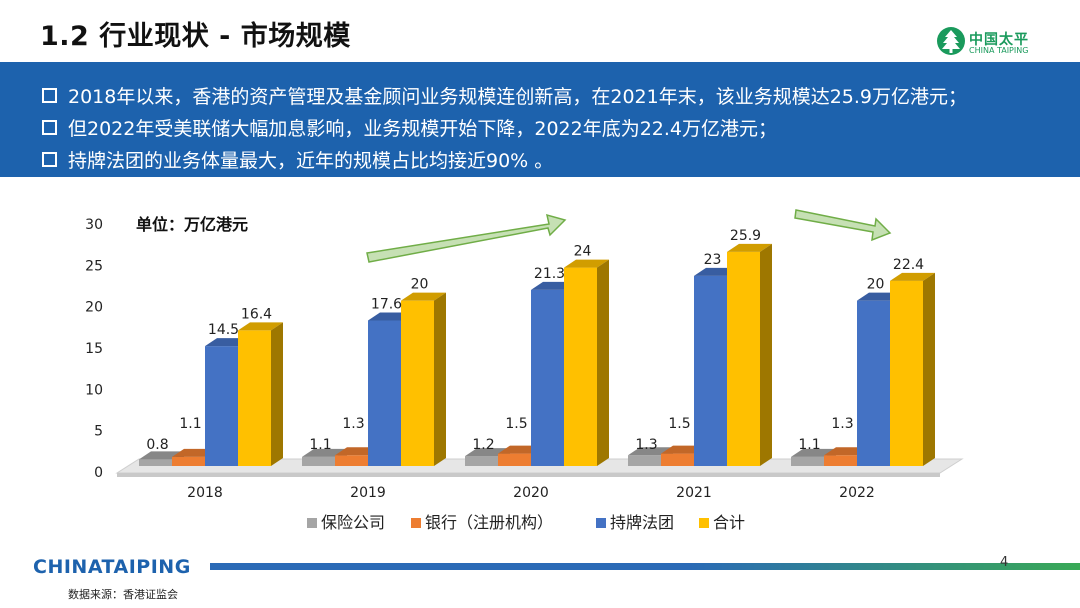  What do you see at coordinates (223, 330) in the screenshot?
I see `data-label: 14.5` at bounding box center [223, 330].